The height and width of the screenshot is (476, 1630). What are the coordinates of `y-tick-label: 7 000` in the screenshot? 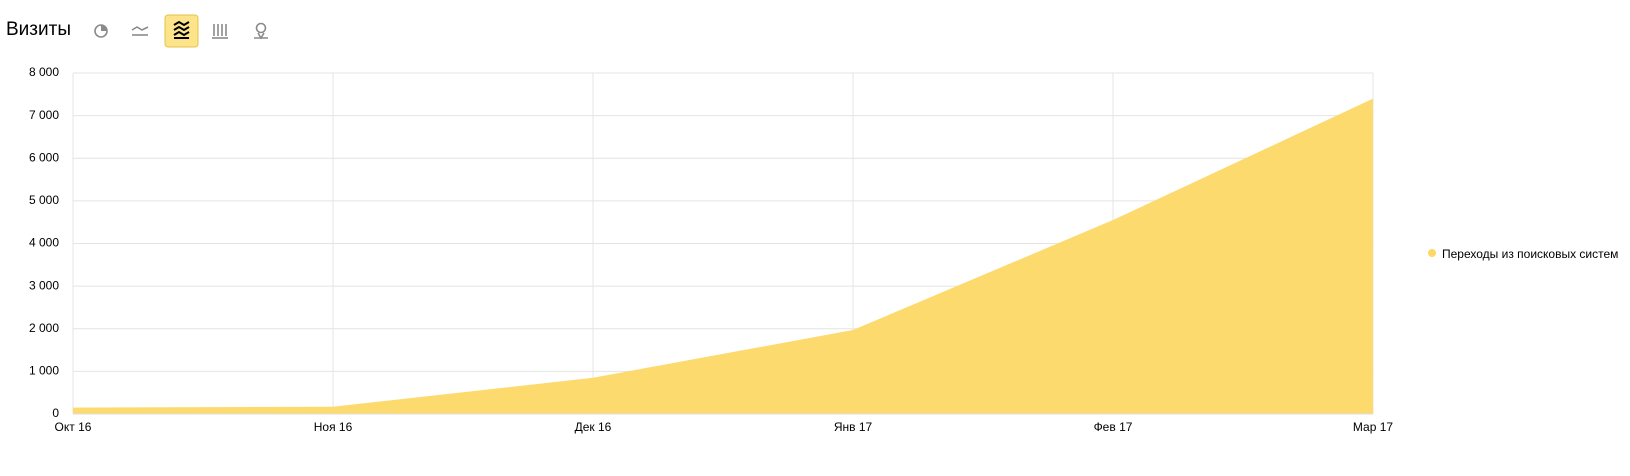 It's located at (44, 115).